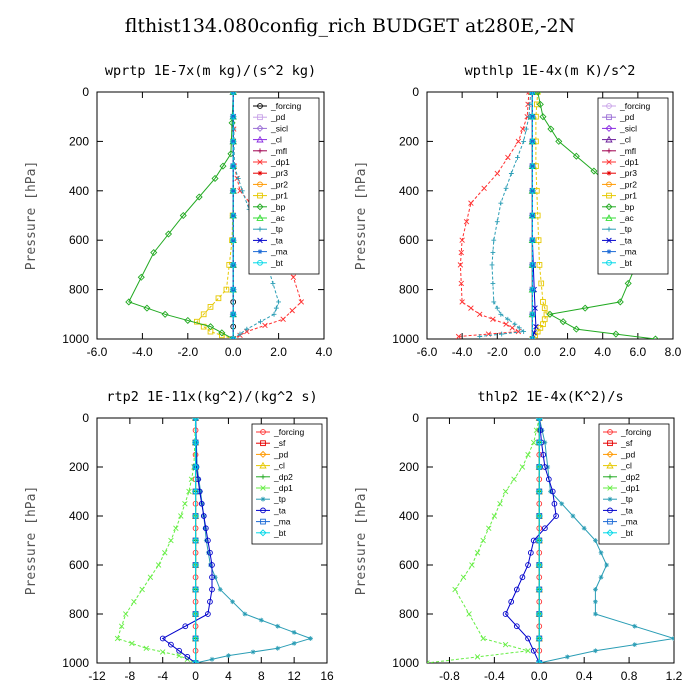 The height and width of the screenshot is (700, 700). Describe the element at coordinates (213, 540) in the screenshot. I see `series-group` at that location.